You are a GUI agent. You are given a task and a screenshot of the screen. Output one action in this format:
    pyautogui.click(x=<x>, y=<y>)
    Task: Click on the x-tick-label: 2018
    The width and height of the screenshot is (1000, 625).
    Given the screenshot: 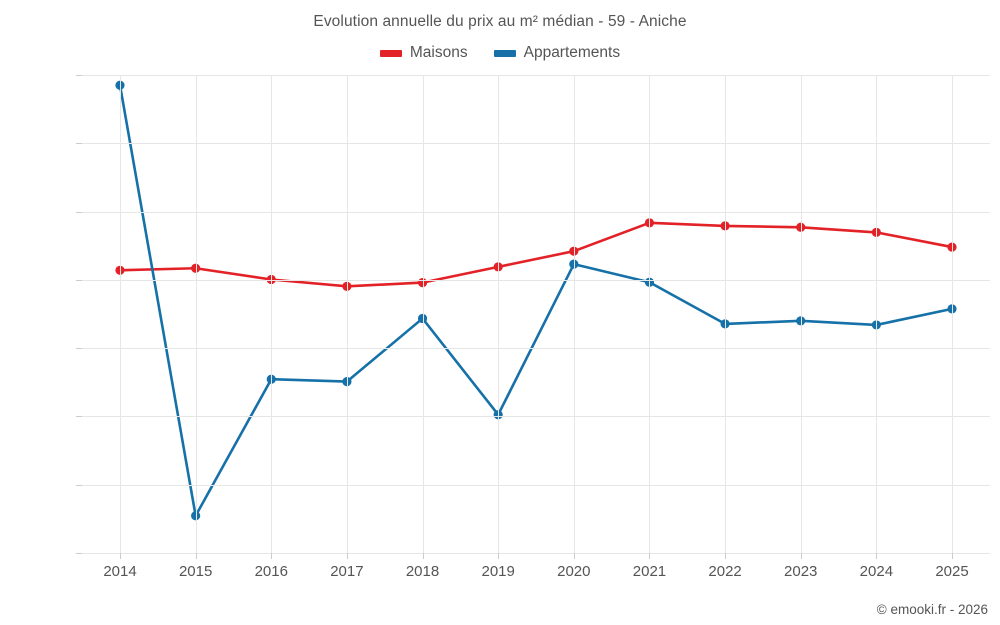 What is the action you would take?
    pyautogui.click(x=422, y=571)
    